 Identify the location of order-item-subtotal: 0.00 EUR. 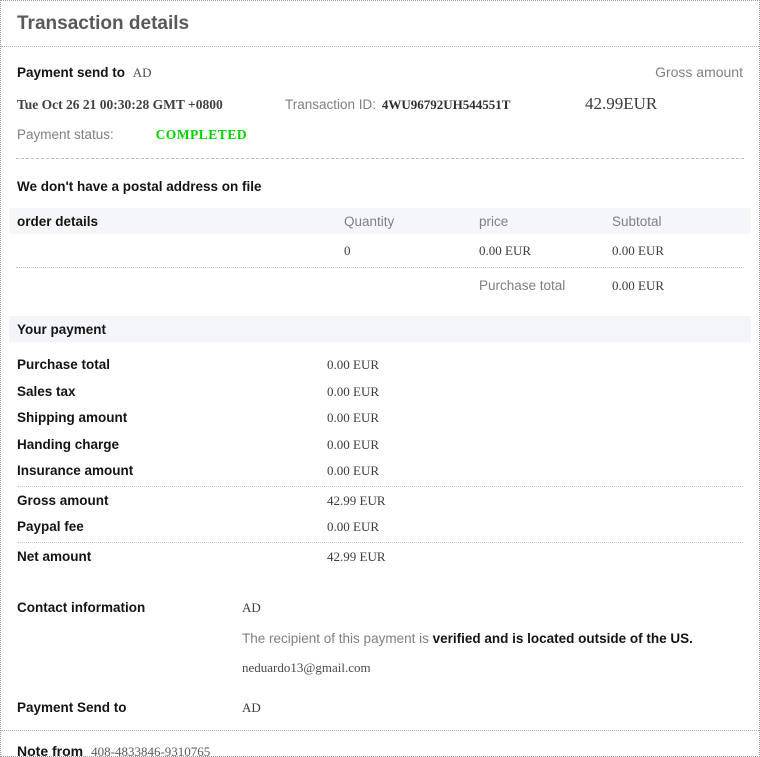
(638, 250).